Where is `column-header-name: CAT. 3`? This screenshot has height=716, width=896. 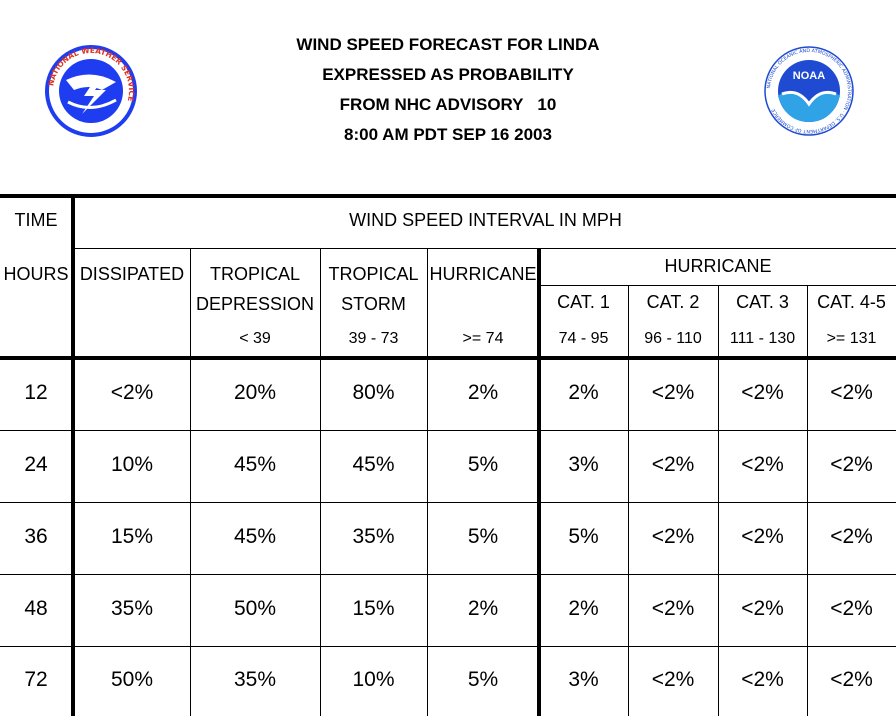
column-header-name: CAT. 3 is located at coordinates (762, 302).